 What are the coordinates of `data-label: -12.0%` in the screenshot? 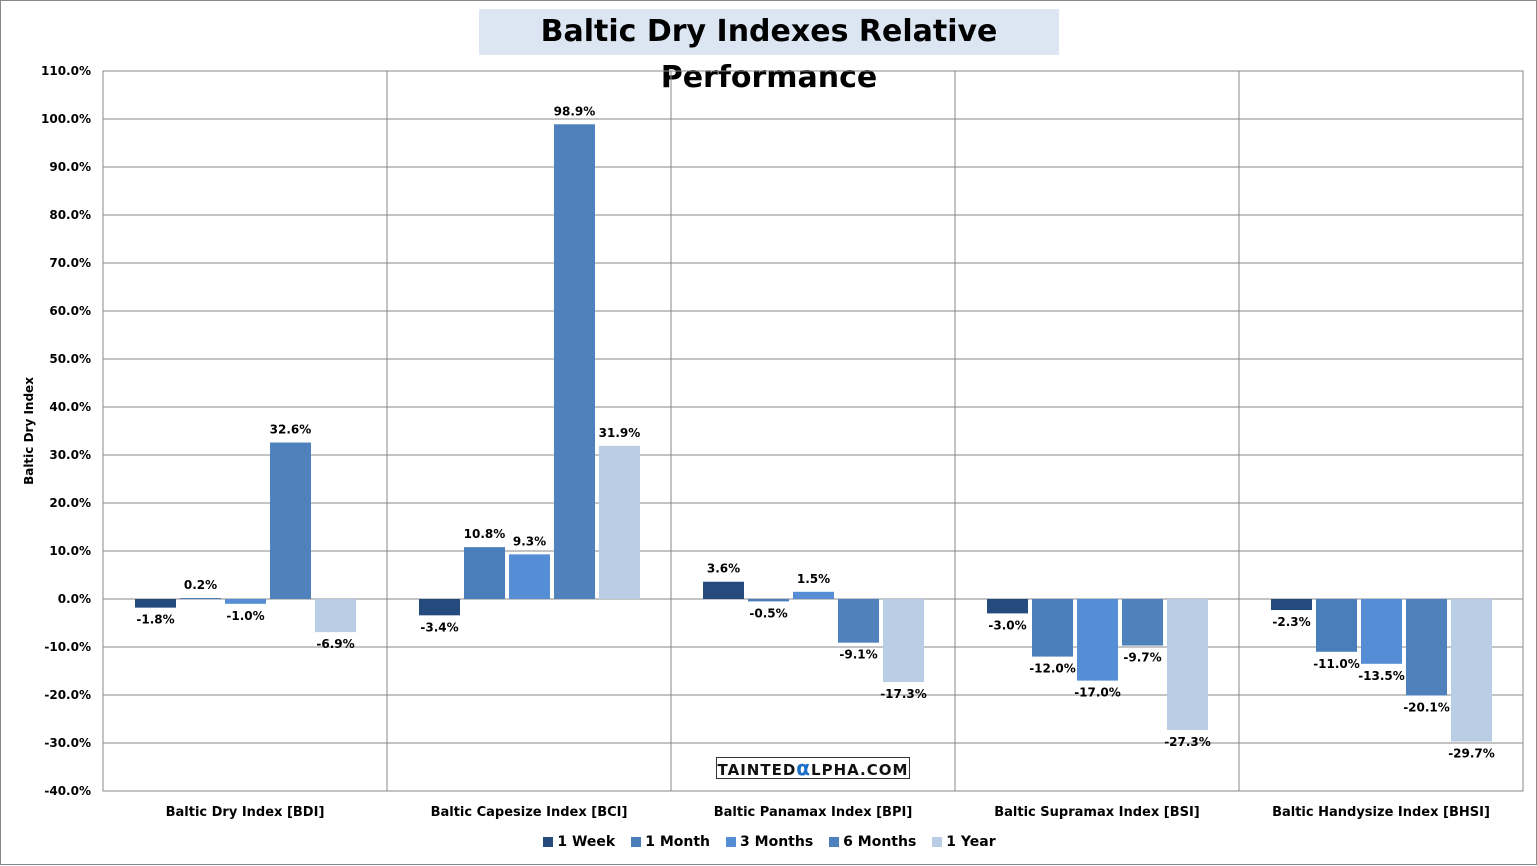 It's located at (1052, 669).